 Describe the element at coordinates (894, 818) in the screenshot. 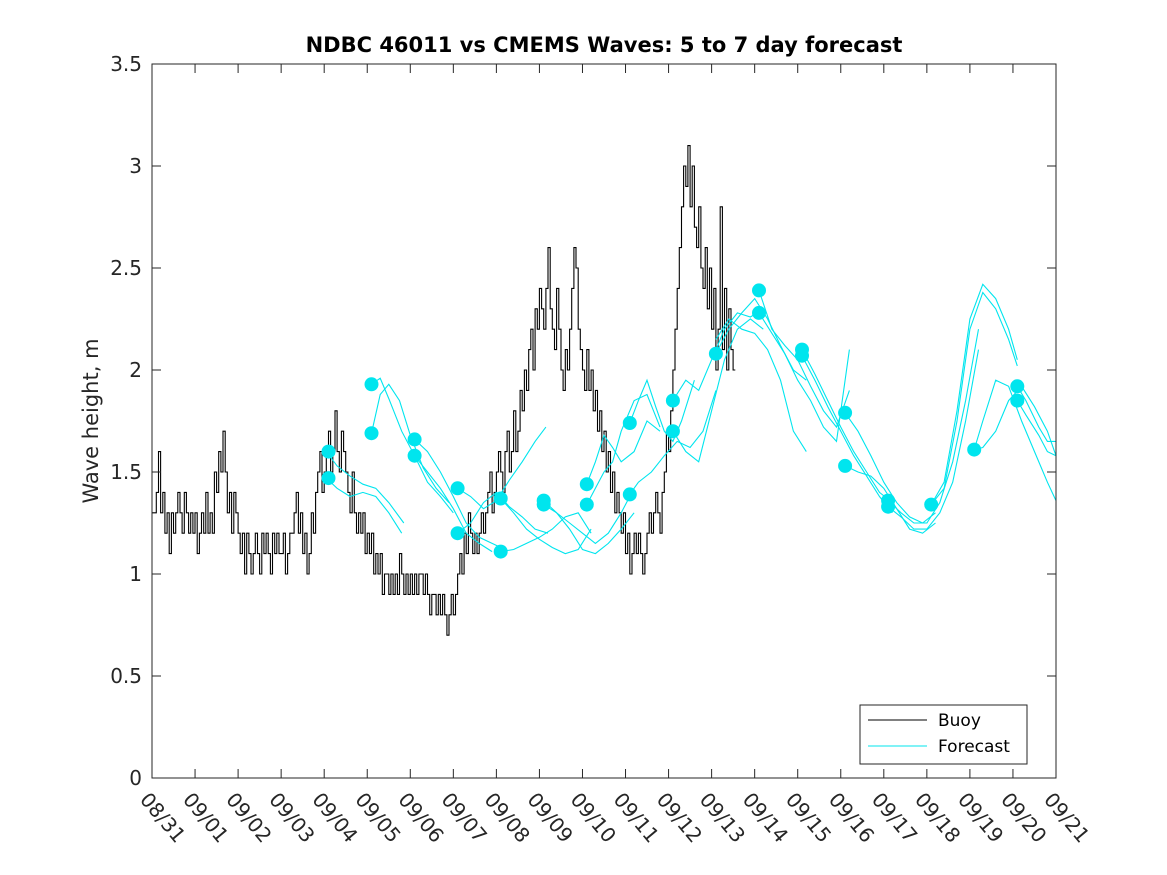

I see `x-tick-label: 09/17` at that location.